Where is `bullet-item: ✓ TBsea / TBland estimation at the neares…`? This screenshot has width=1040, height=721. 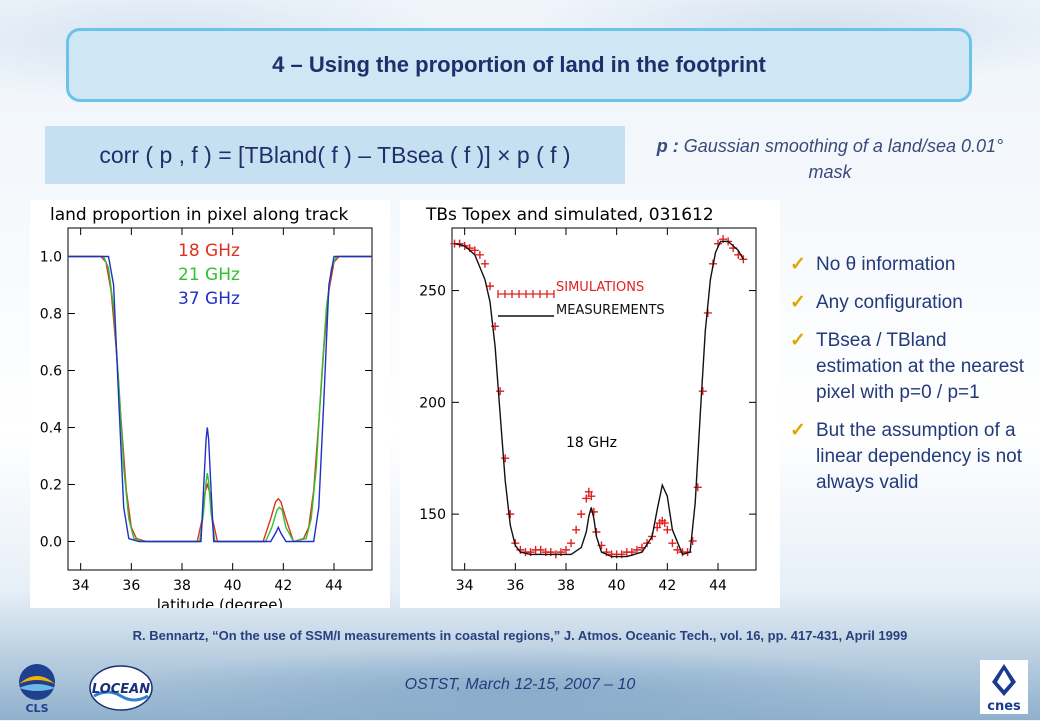 bullet-item: ✓ TBsea / TBland estimation at the neares… is located at coordinates (910, 367).